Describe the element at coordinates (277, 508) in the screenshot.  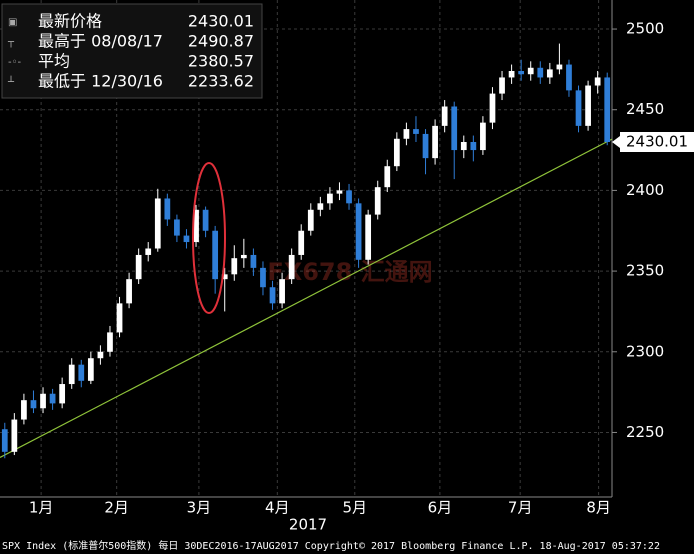
I see `x-tick-label: 4月` at that location.